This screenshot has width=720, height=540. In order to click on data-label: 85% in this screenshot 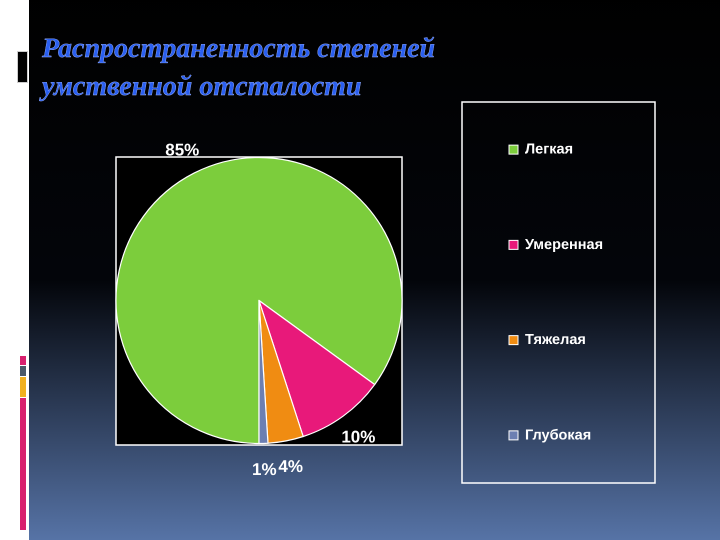, I will do `click(182, 150)`.